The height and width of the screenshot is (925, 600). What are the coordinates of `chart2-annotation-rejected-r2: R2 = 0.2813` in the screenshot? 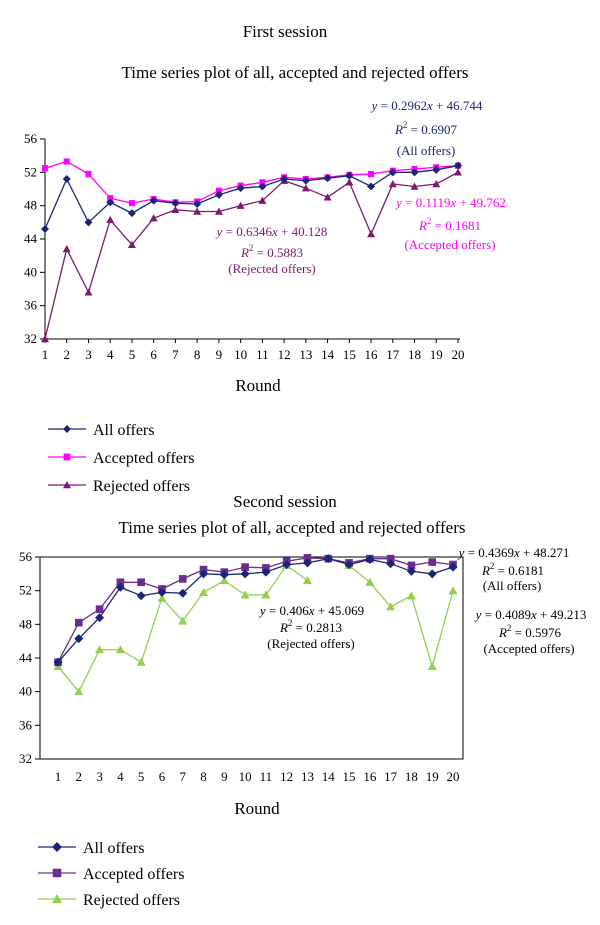 It's located at (310, 626).